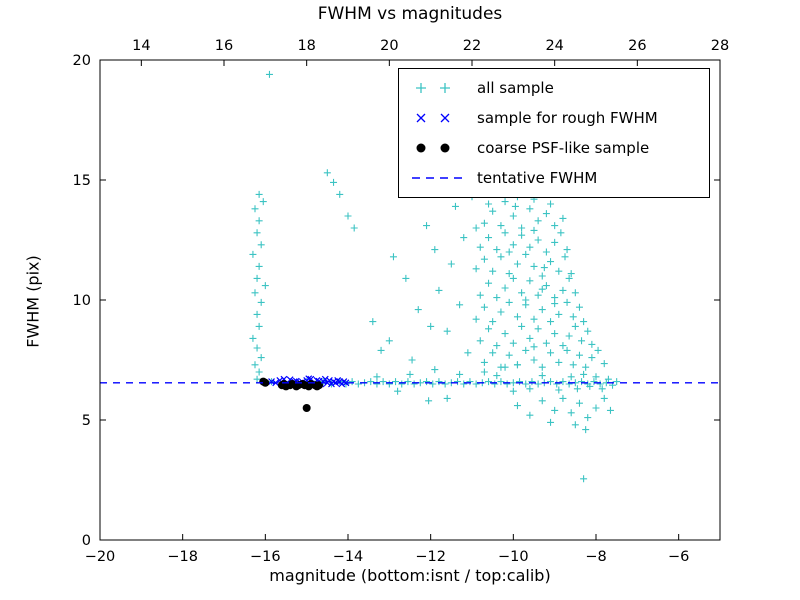 The image size is (800, 600). What do you see at coordinates (33, 301) in the screenshot?
I see `y-axis-label: FWHM (pix)` at bounding box center [33, 301].